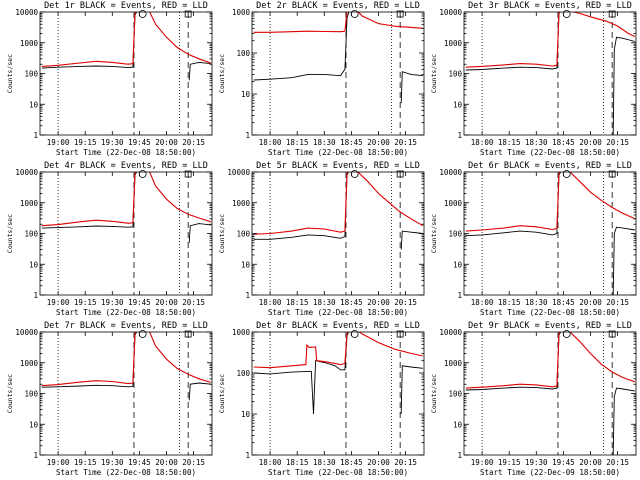 The width and height of the screenshot is (640, 480). I want to click on chart-title: Det 5r BLACK = Events, RED = LLD, so click(338, 166).